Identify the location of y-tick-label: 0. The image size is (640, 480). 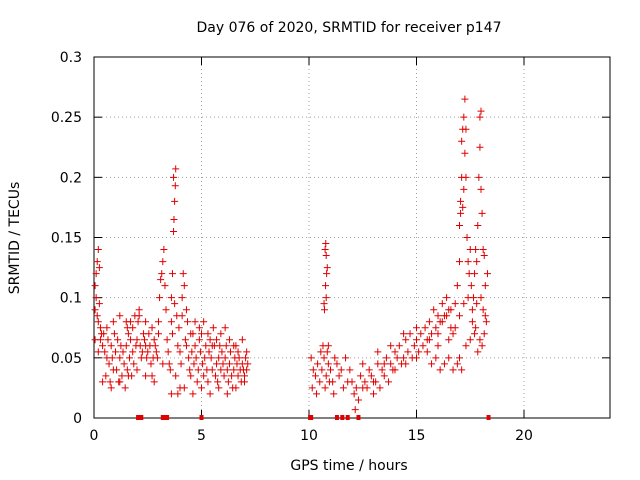
(77, 419).